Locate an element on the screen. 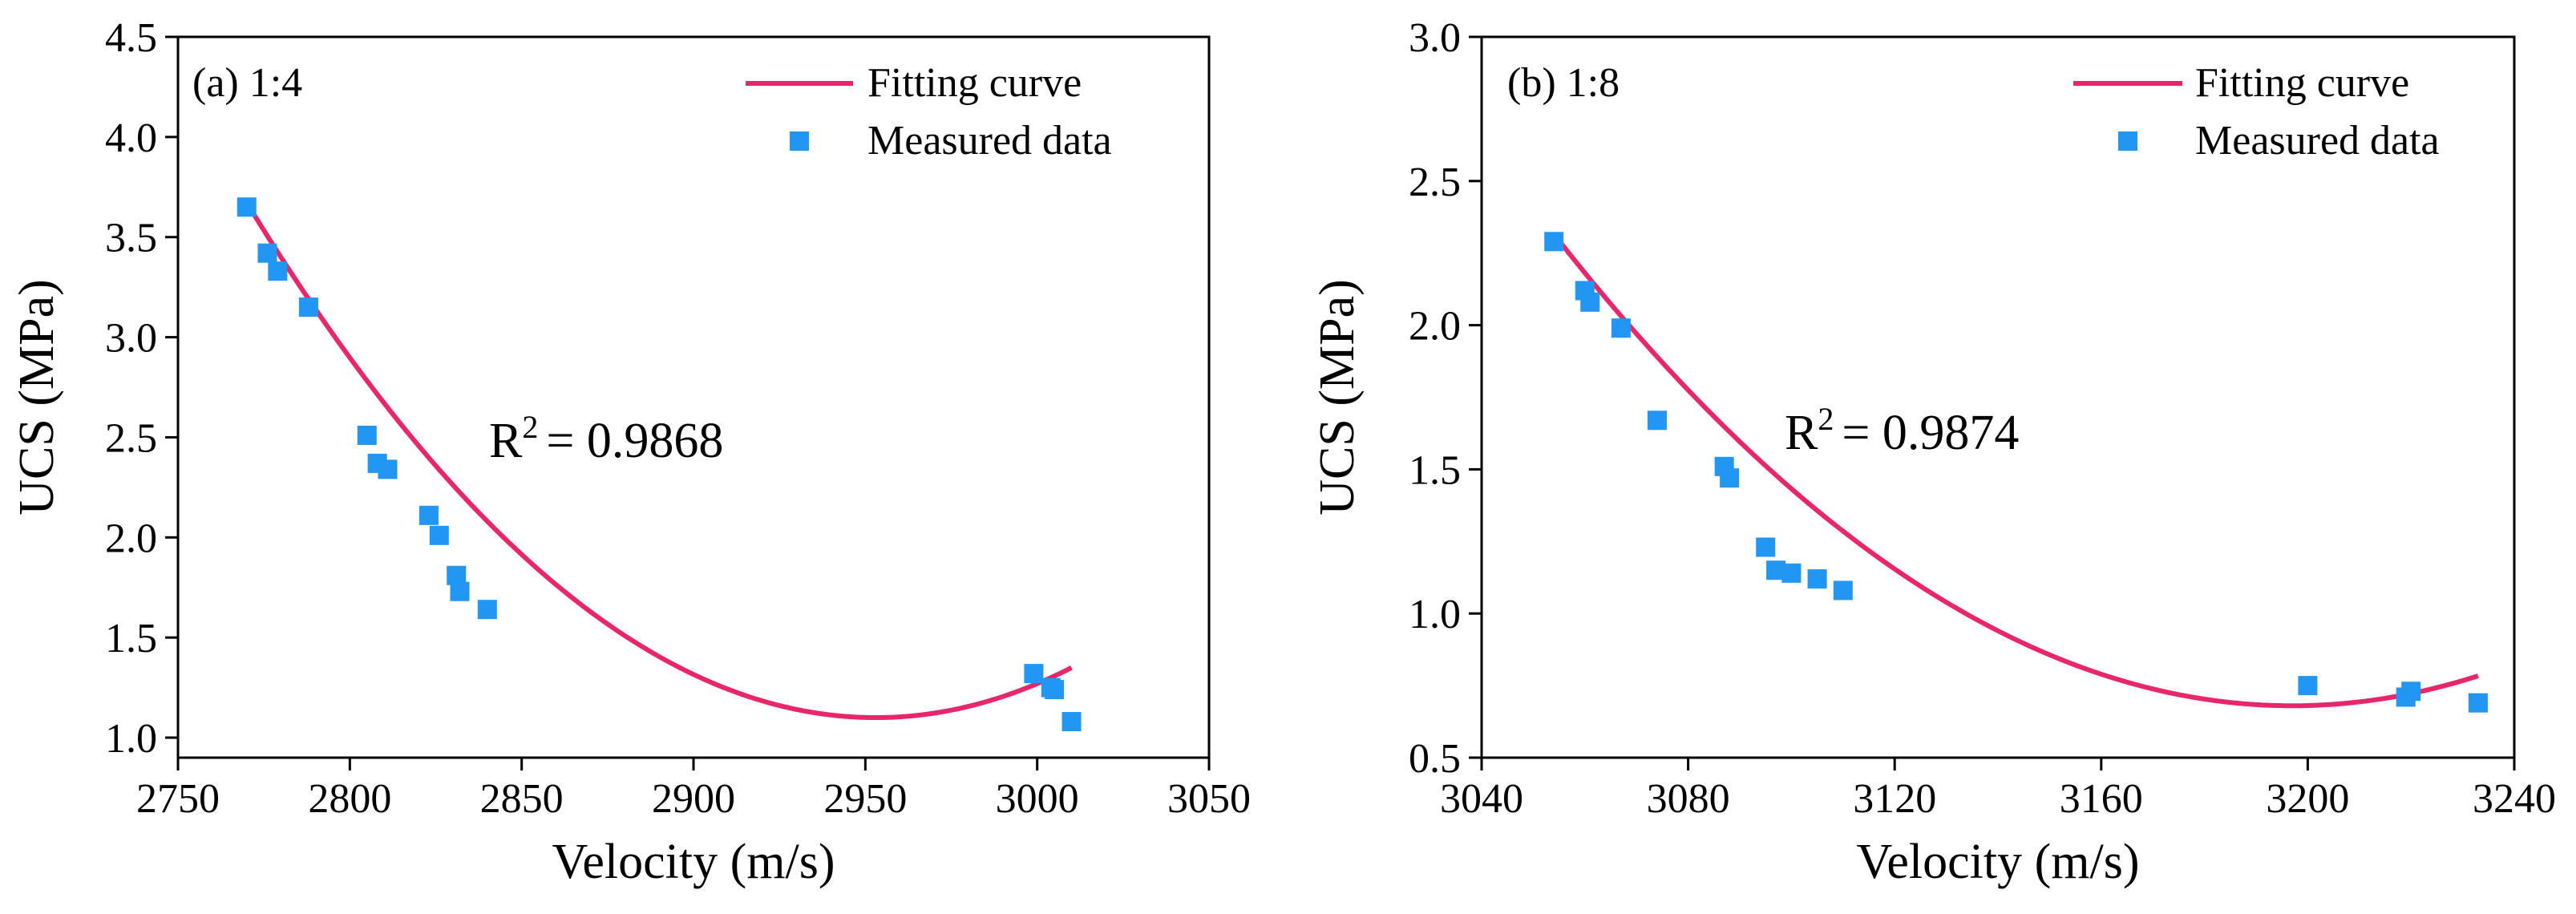  x-tick-label: 3160 is located at coordinates (2101, 799).